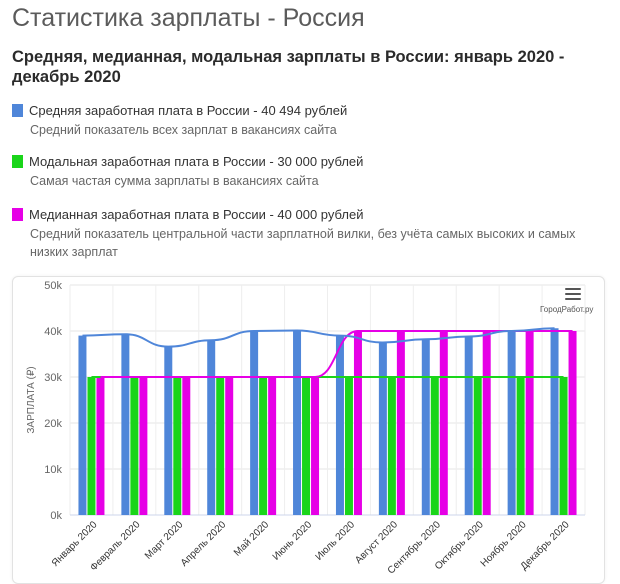 The height and width of the screenshot is (584, 620). I want to click on y-tick-label: 50k, so click(53, 286).